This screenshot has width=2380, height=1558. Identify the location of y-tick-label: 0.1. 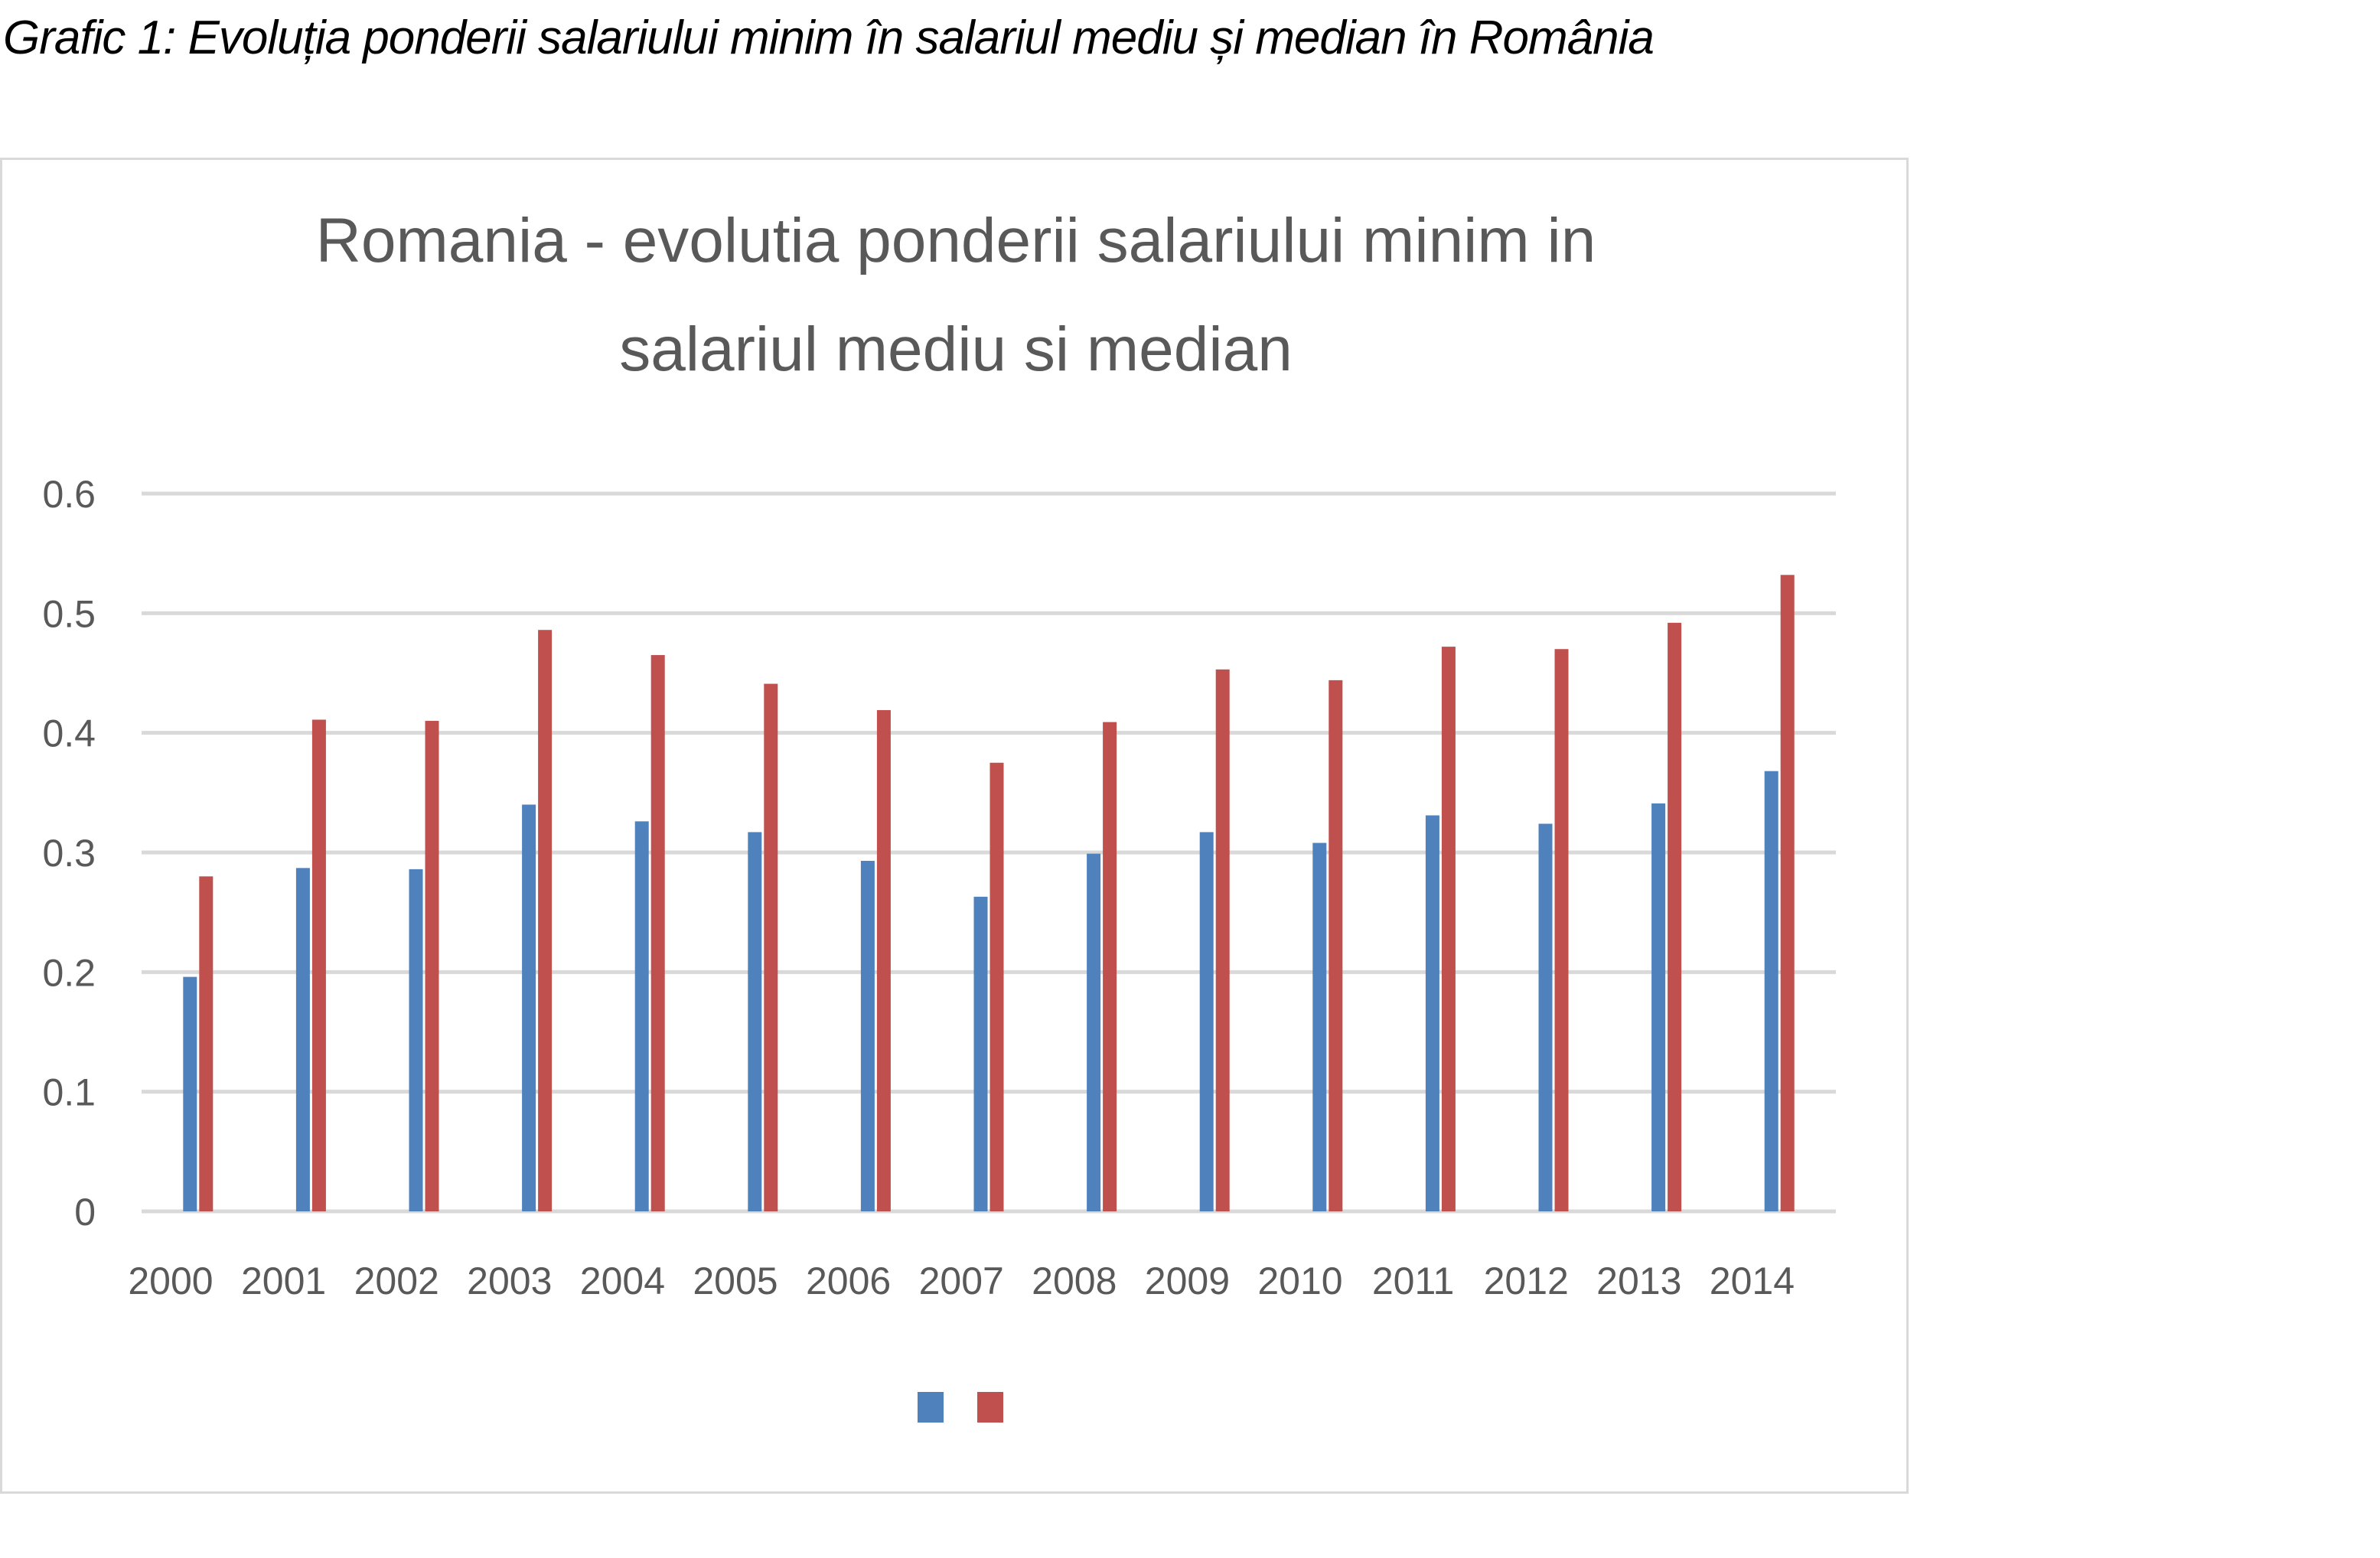
(69, 1092).